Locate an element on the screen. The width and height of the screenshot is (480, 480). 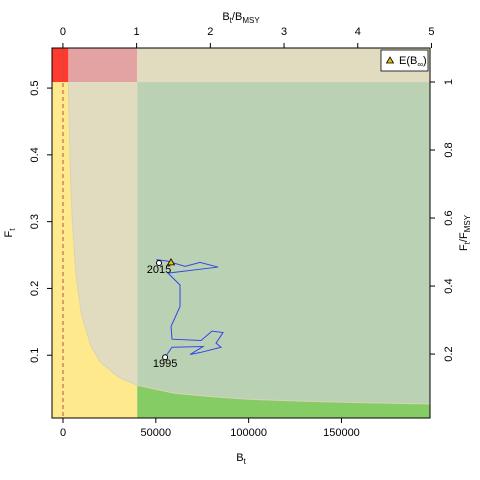
y-axis-title-part: t is located at coordinates (12, 229).